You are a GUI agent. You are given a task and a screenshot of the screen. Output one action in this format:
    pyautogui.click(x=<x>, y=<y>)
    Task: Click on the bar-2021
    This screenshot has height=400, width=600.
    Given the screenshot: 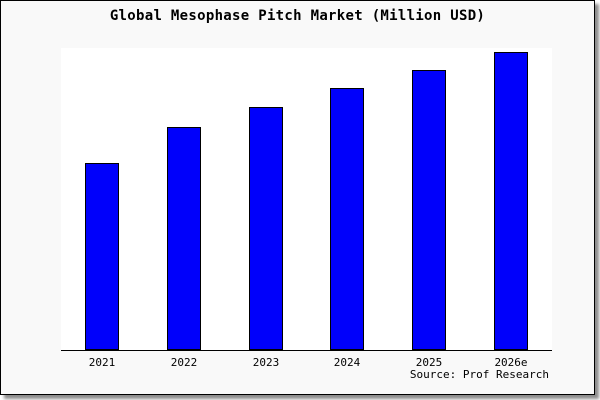 What is the action you would take?
    pyautogui.click(x=102, y=256)
    